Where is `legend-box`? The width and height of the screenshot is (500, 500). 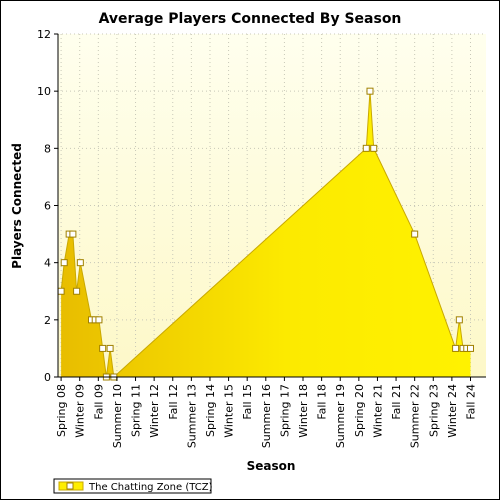
legend-box is located at coordinates (132, 486).